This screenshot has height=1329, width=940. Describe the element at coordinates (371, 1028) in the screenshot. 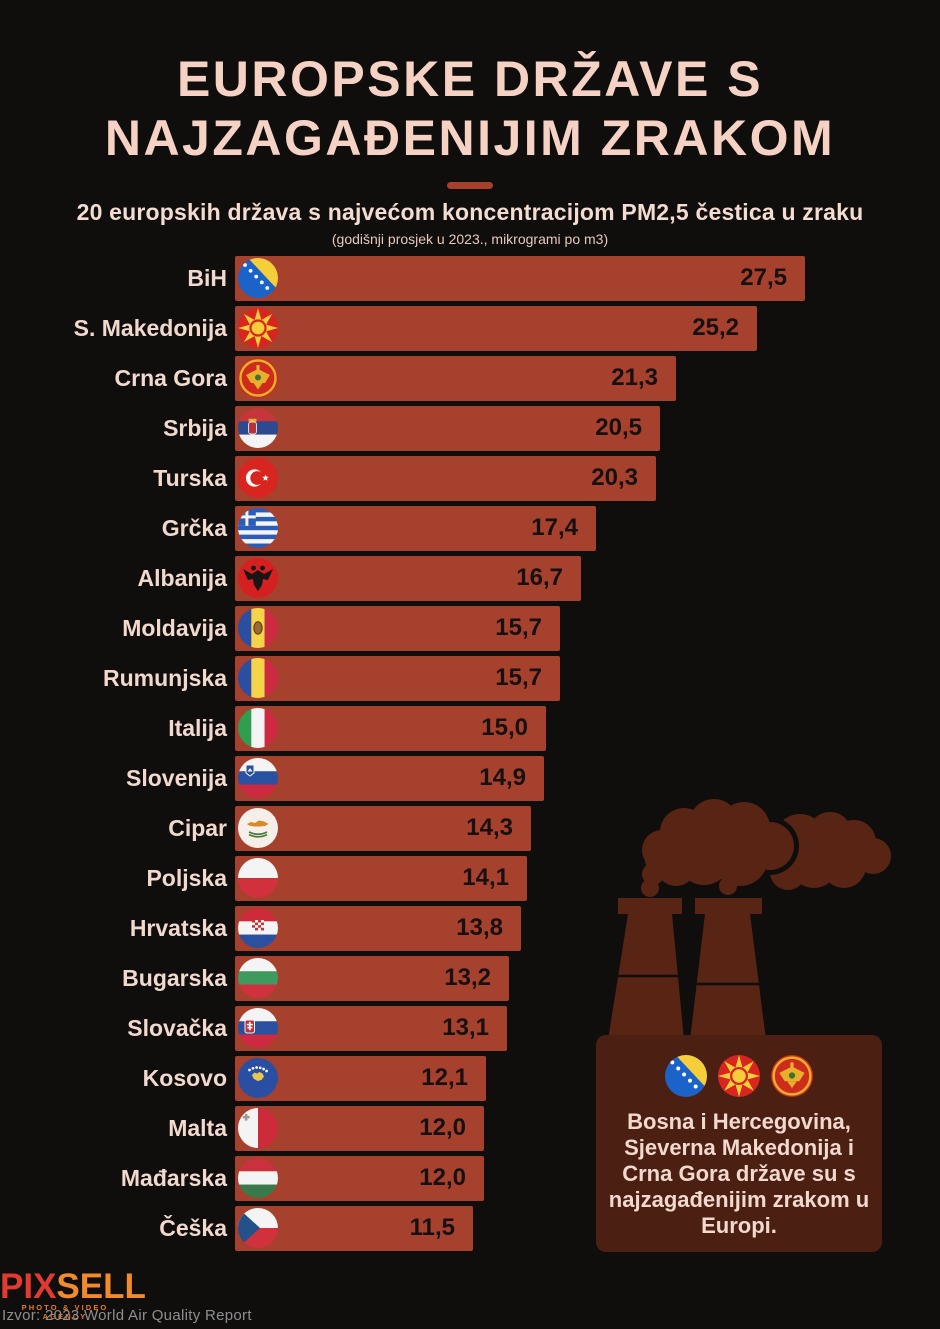

I see `bar: 13,1` at that location.